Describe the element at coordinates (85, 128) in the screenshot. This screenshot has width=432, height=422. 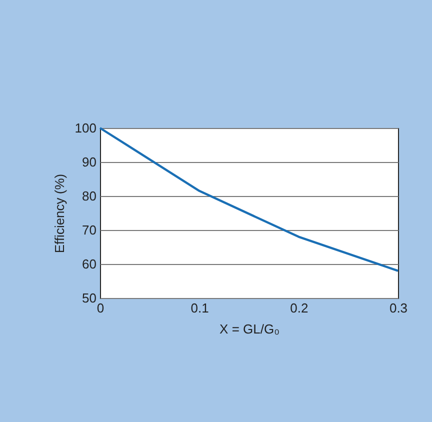
I see `y-tick-label: 100` at that location.